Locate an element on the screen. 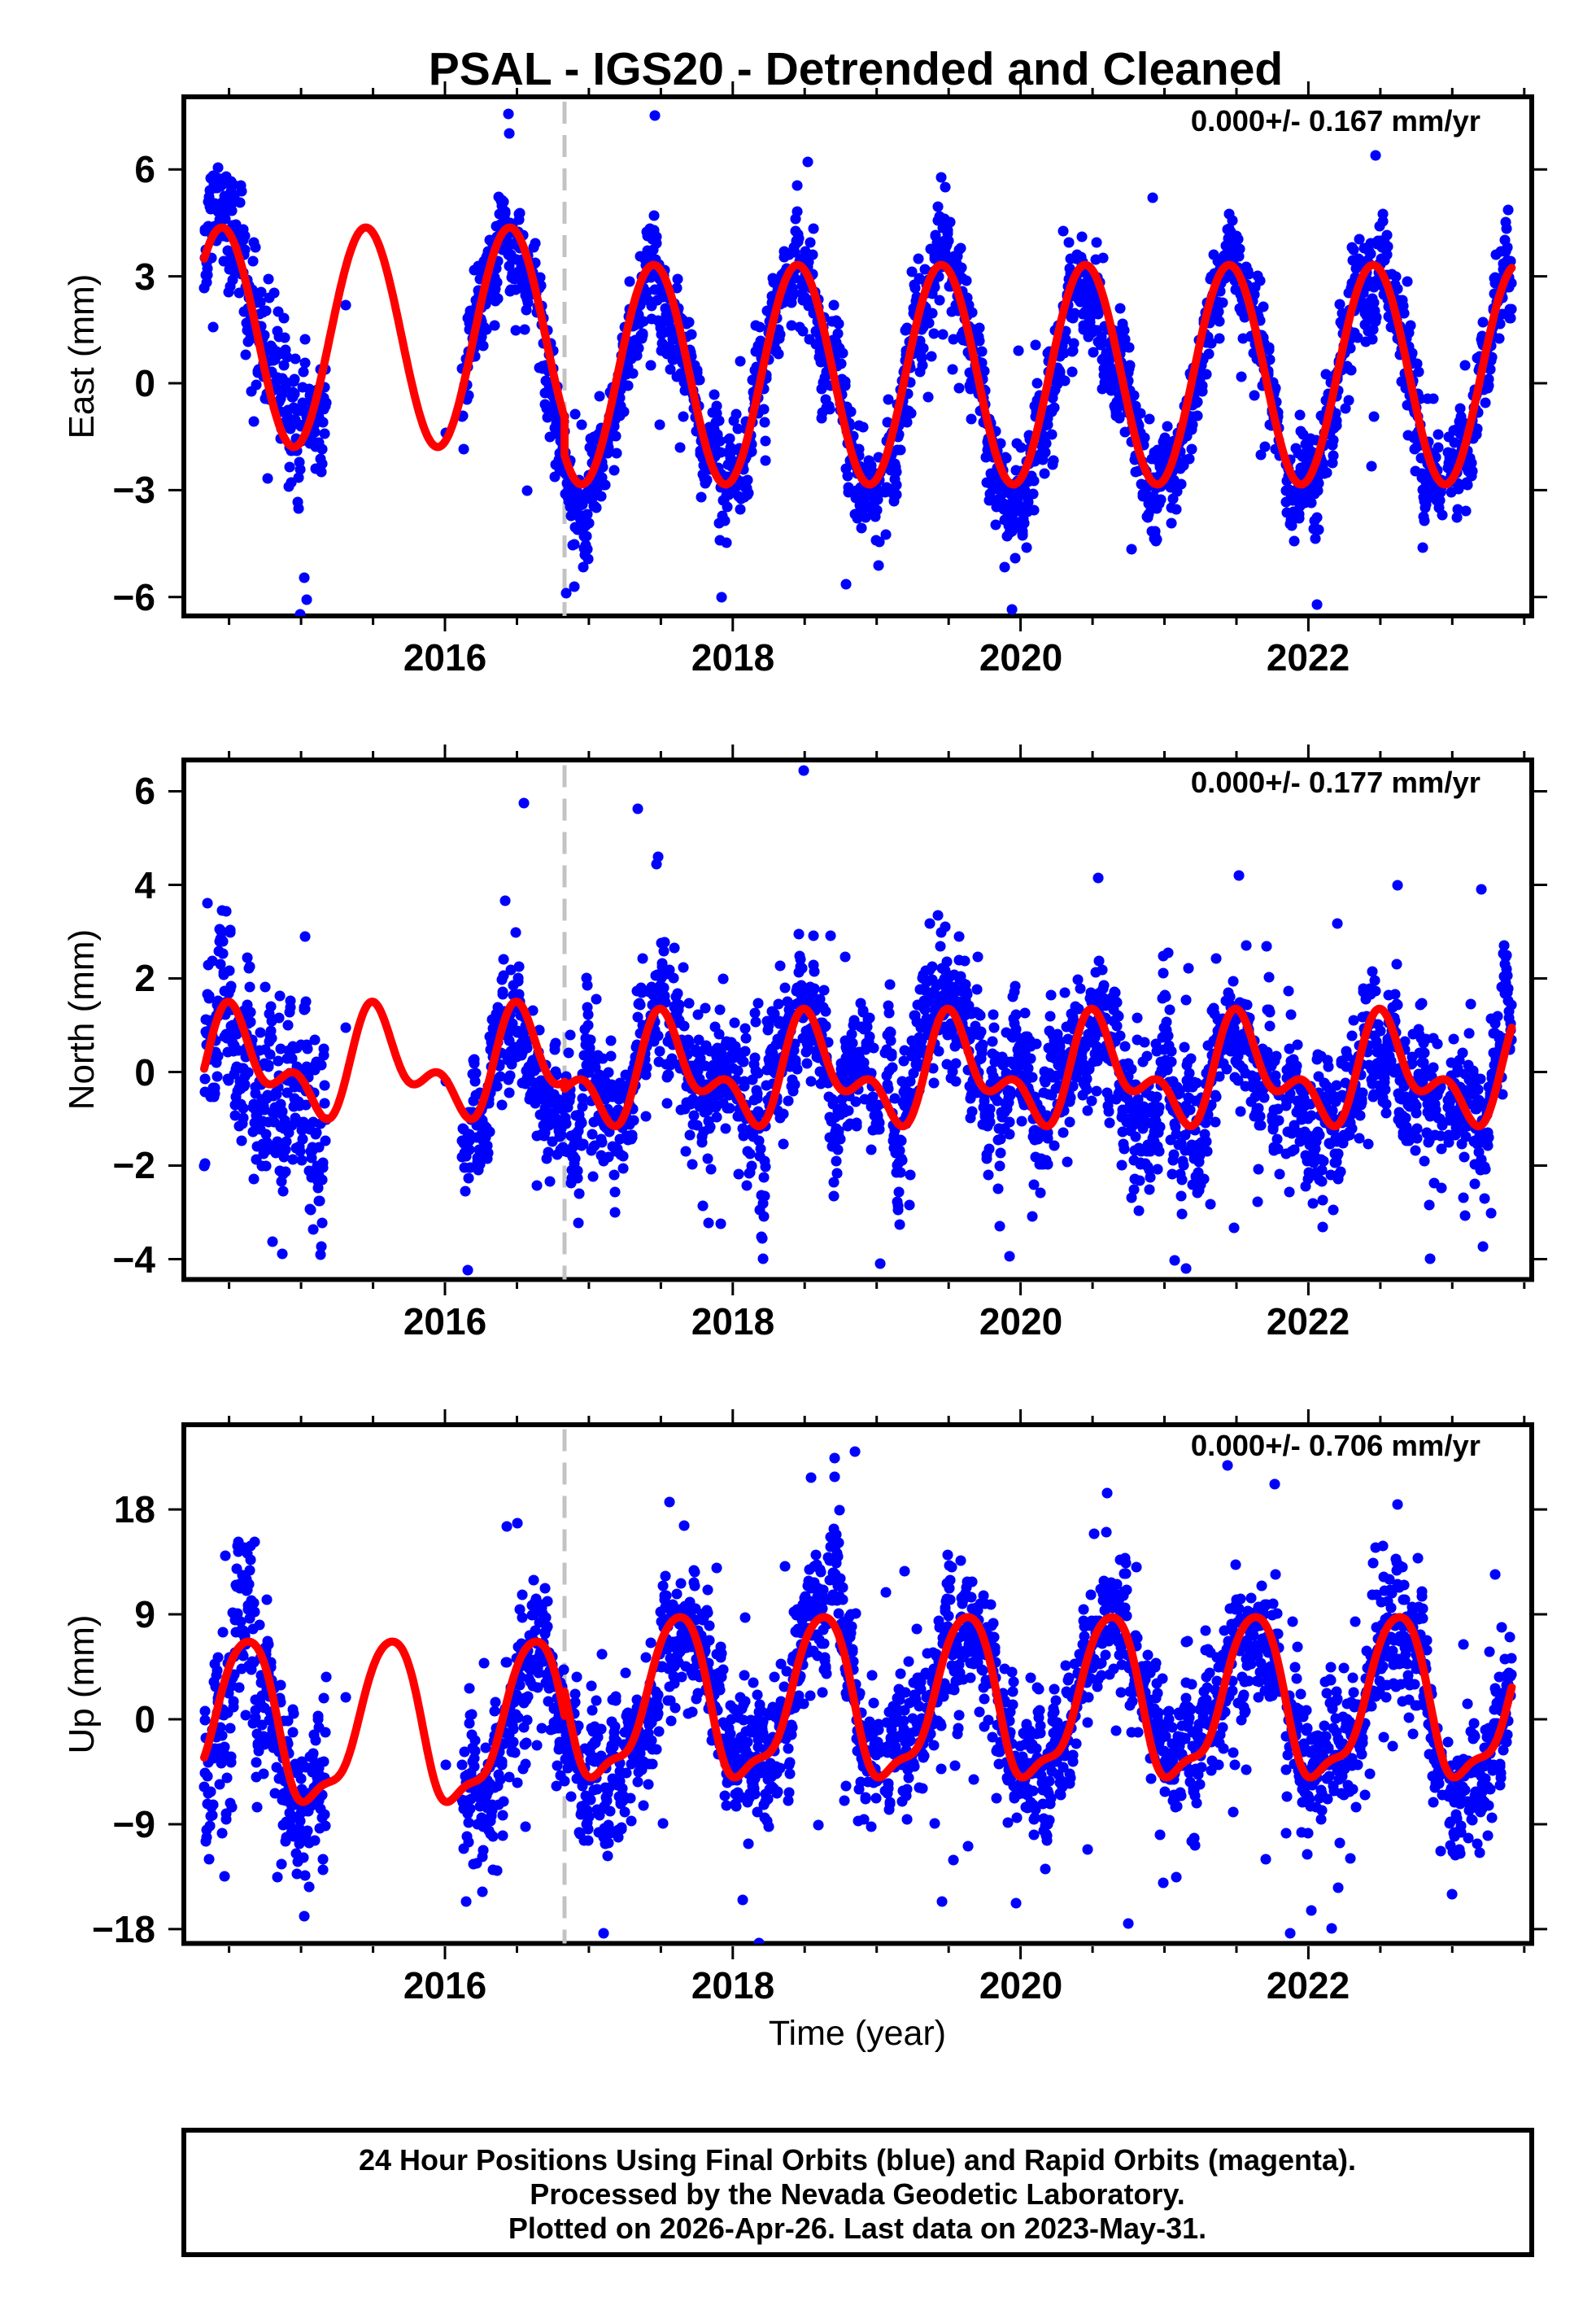 The image size is (1596, 2310). svg-text: −18 is located at coordinates (123, 1929).